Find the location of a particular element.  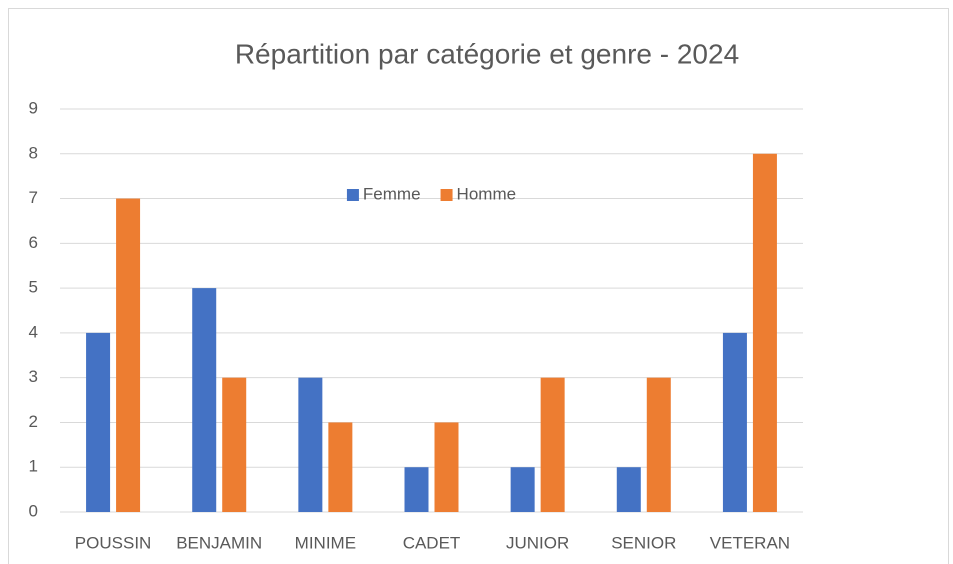

x-tick-label: SENIOR is located at coordinates (643, 542).